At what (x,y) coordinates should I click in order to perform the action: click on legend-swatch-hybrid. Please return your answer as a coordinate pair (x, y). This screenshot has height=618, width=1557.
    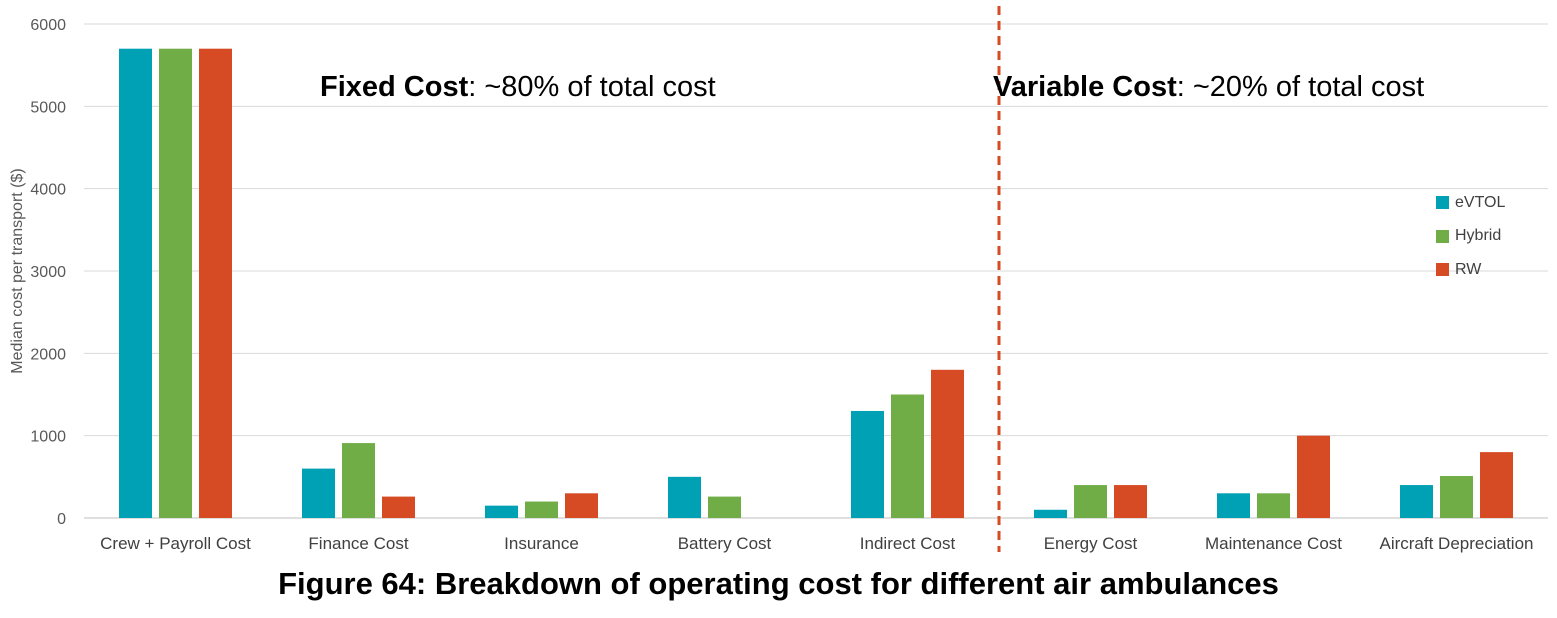
    Looking at the image, I should click on (1442, 236).